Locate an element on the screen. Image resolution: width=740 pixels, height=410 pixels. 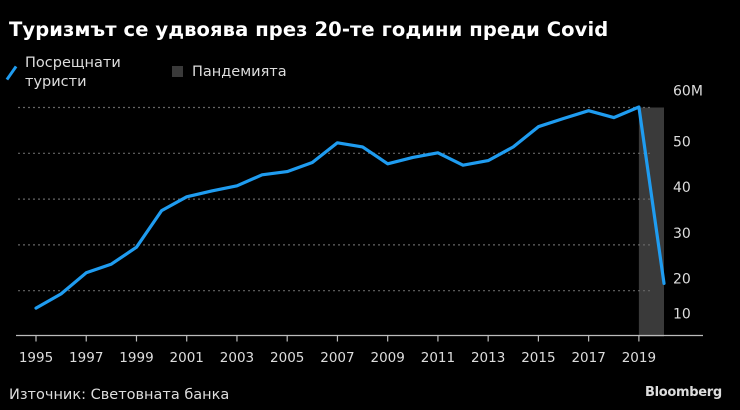
x-tick-label: 1995 is located at coordinates (36, 358).